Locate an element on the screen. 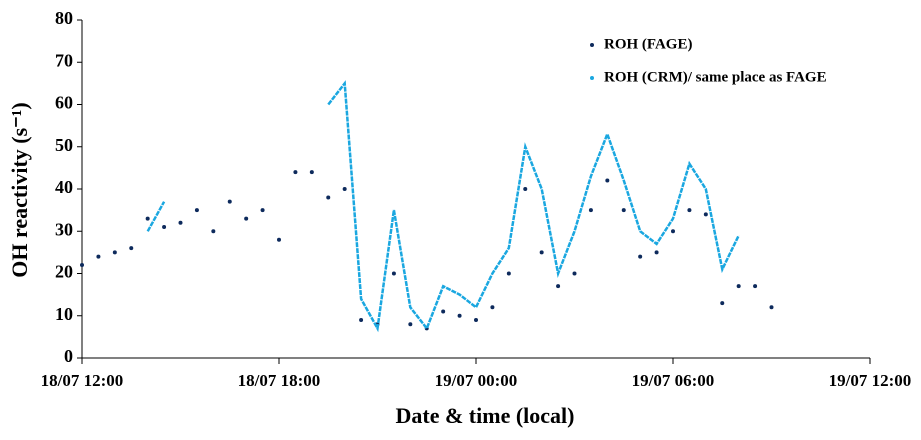  y-tick-label: 20 is located at coordinates (64, 272).